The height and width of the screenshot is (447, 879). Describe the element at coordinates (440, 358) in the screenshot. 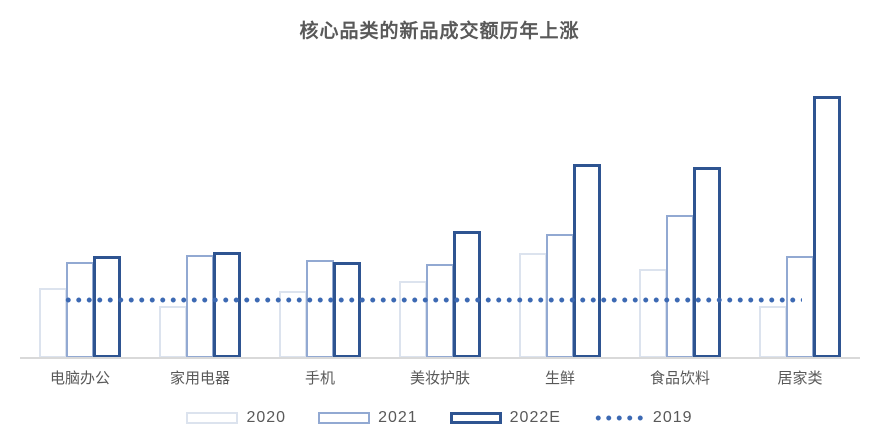

I see `x-axis-line` at that location.